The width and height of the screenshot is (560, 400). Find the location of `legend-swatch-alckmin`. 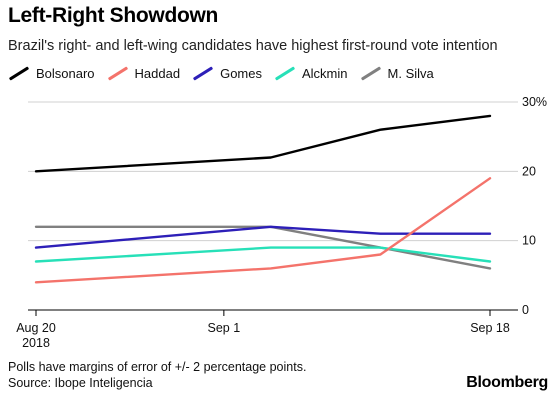

legend-swatch-alckmin is located at coordinates (285, 73).